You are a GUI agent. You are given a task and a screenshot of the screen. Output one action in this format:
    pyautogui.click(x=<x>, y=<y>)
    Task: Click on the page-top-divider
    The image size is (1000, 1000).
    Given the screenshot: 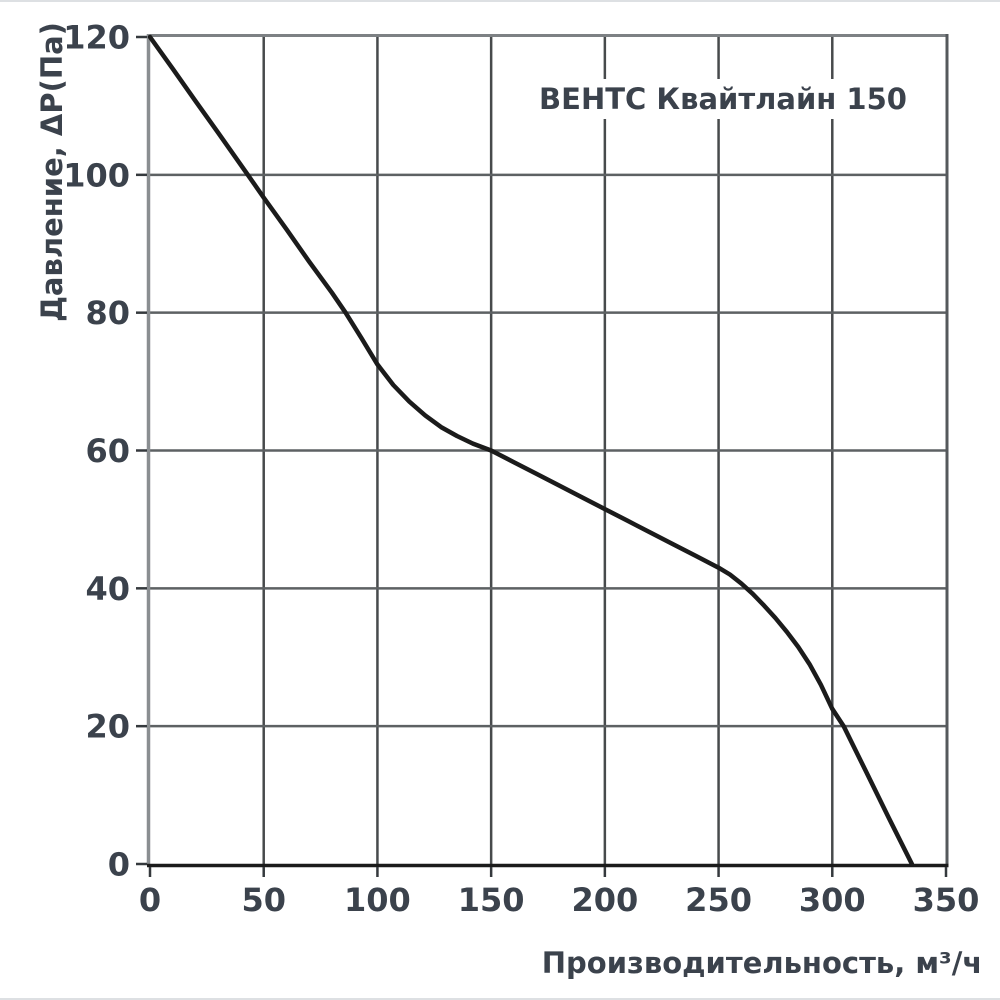 What is the action you would take?
    pyautogui.click(x=500, y=1)
    